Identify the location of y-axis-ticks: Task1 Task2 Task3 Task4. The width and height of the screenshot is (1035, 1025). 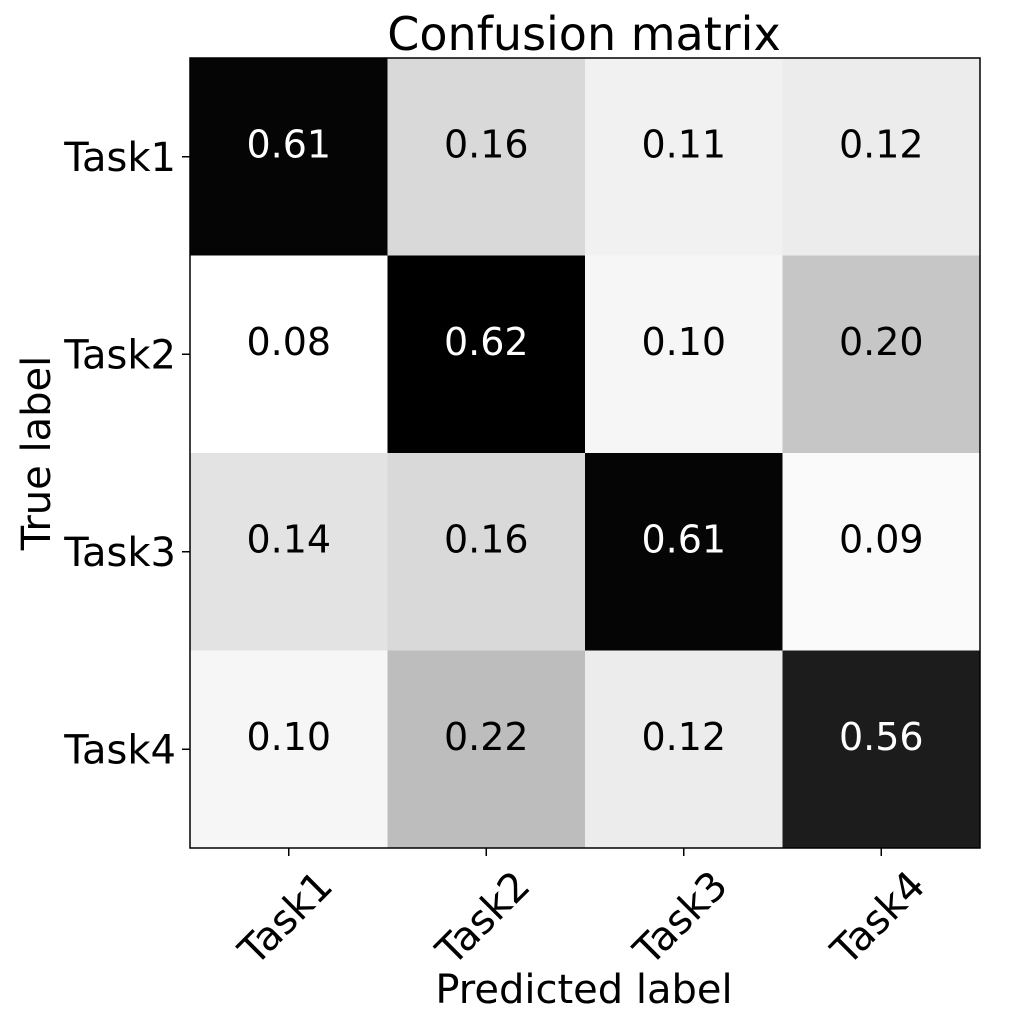
(126, 454).